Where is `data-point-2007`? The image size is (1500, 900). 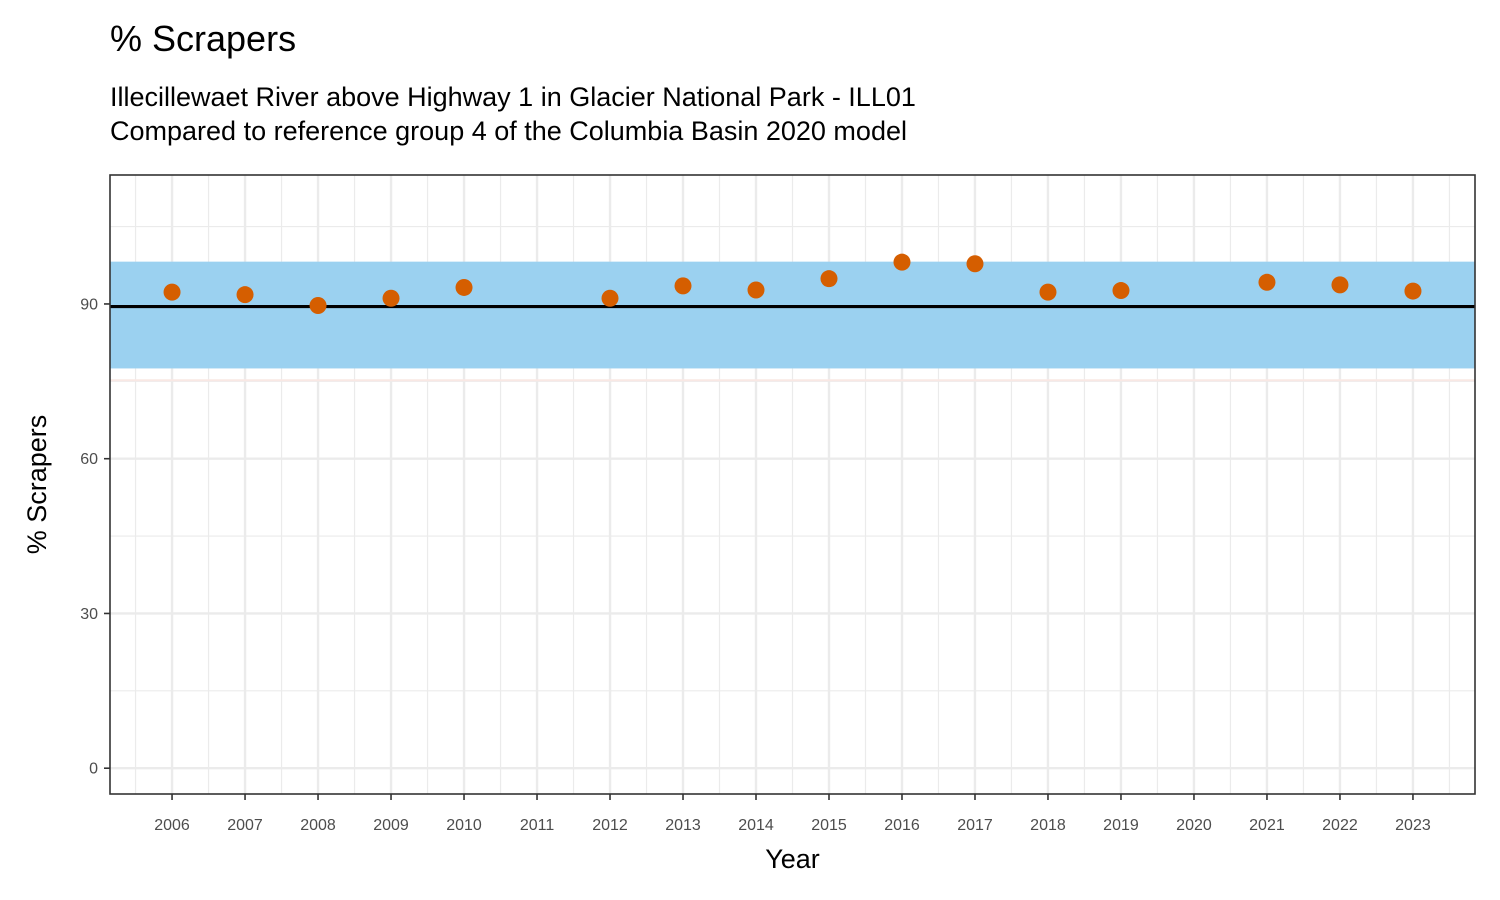
data-point-2007 is located at coordinates (245, 295).